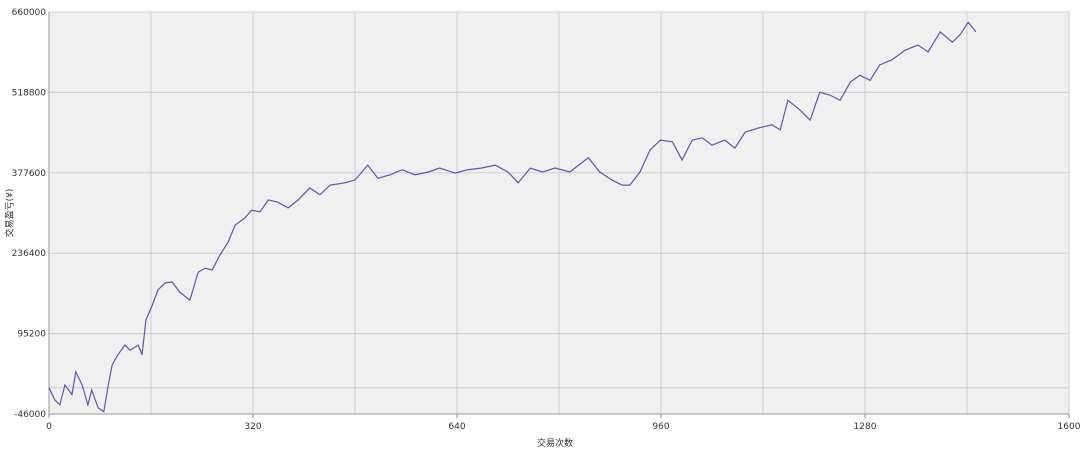 This screenshot has width=1080, height=454. I want to click on y-tick-label: 518800, so click(29, 93).